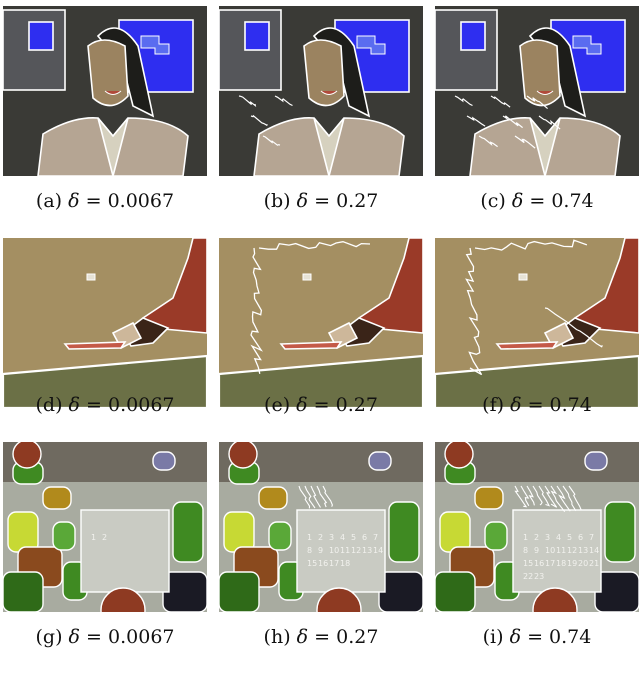  What do you see at coordinates (105, 201) in the screenshot?
I see `caption-a: (a) δ = 0.0067` at bounding box center [105, 201].